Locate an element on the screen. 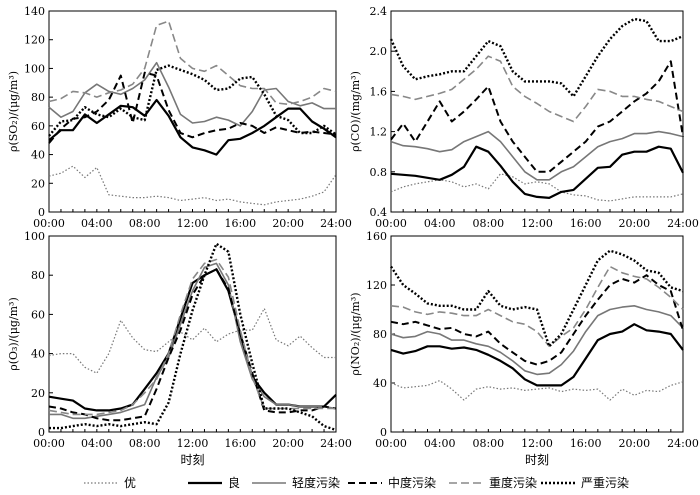  legend-item-3: 轻度污染 is located at coordinates (296, 482).